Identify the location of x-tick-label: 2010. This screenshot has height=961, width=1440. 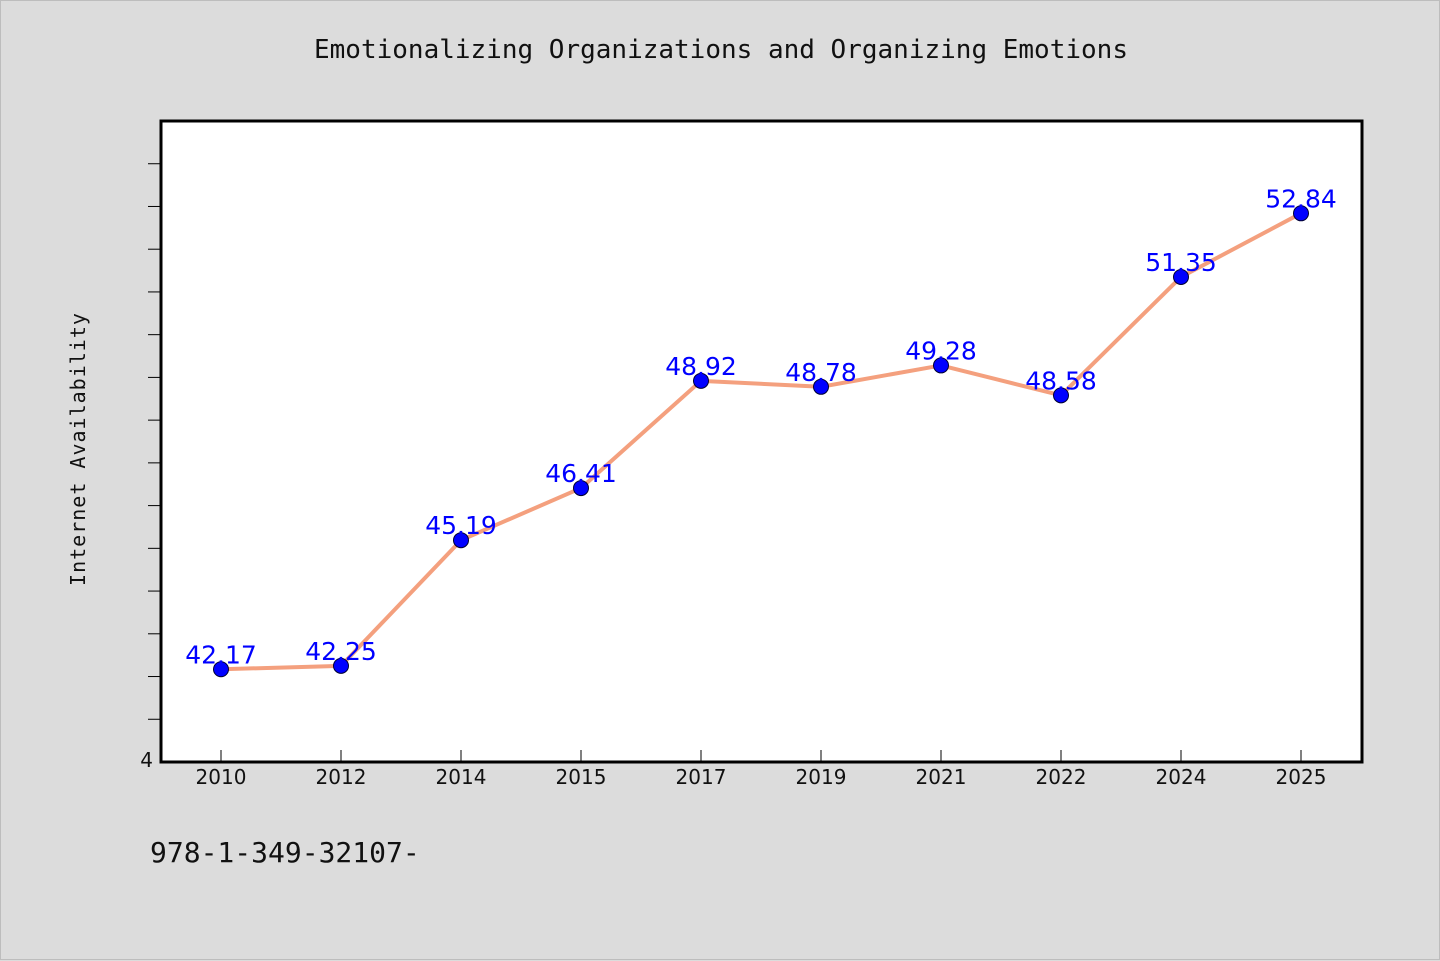
(221, 777).